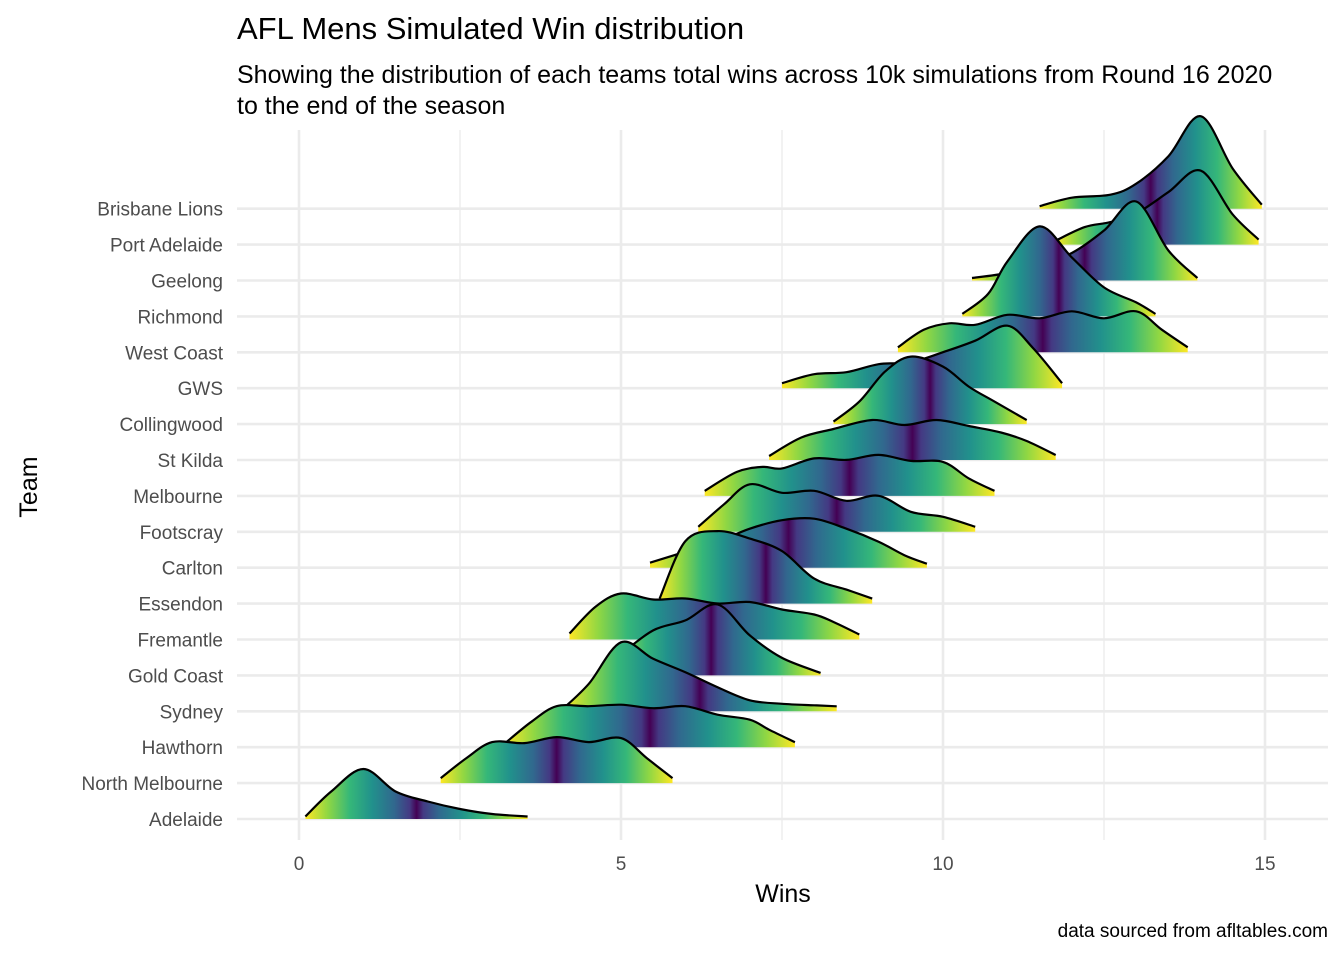 This screenshot has height=960, width=1344. Describe the element at coordinates (191, 461) in the screenshot. I see `y-tick-label: St Kilda` at that location.